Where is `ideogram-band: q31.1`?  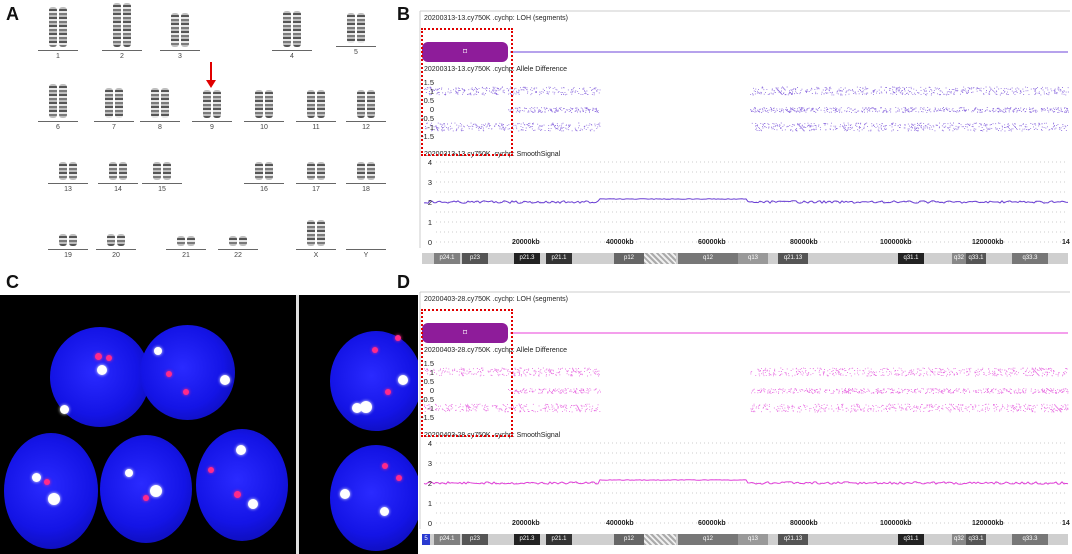 ideogram-band: q31.1 is located at coordinates (911, 258).